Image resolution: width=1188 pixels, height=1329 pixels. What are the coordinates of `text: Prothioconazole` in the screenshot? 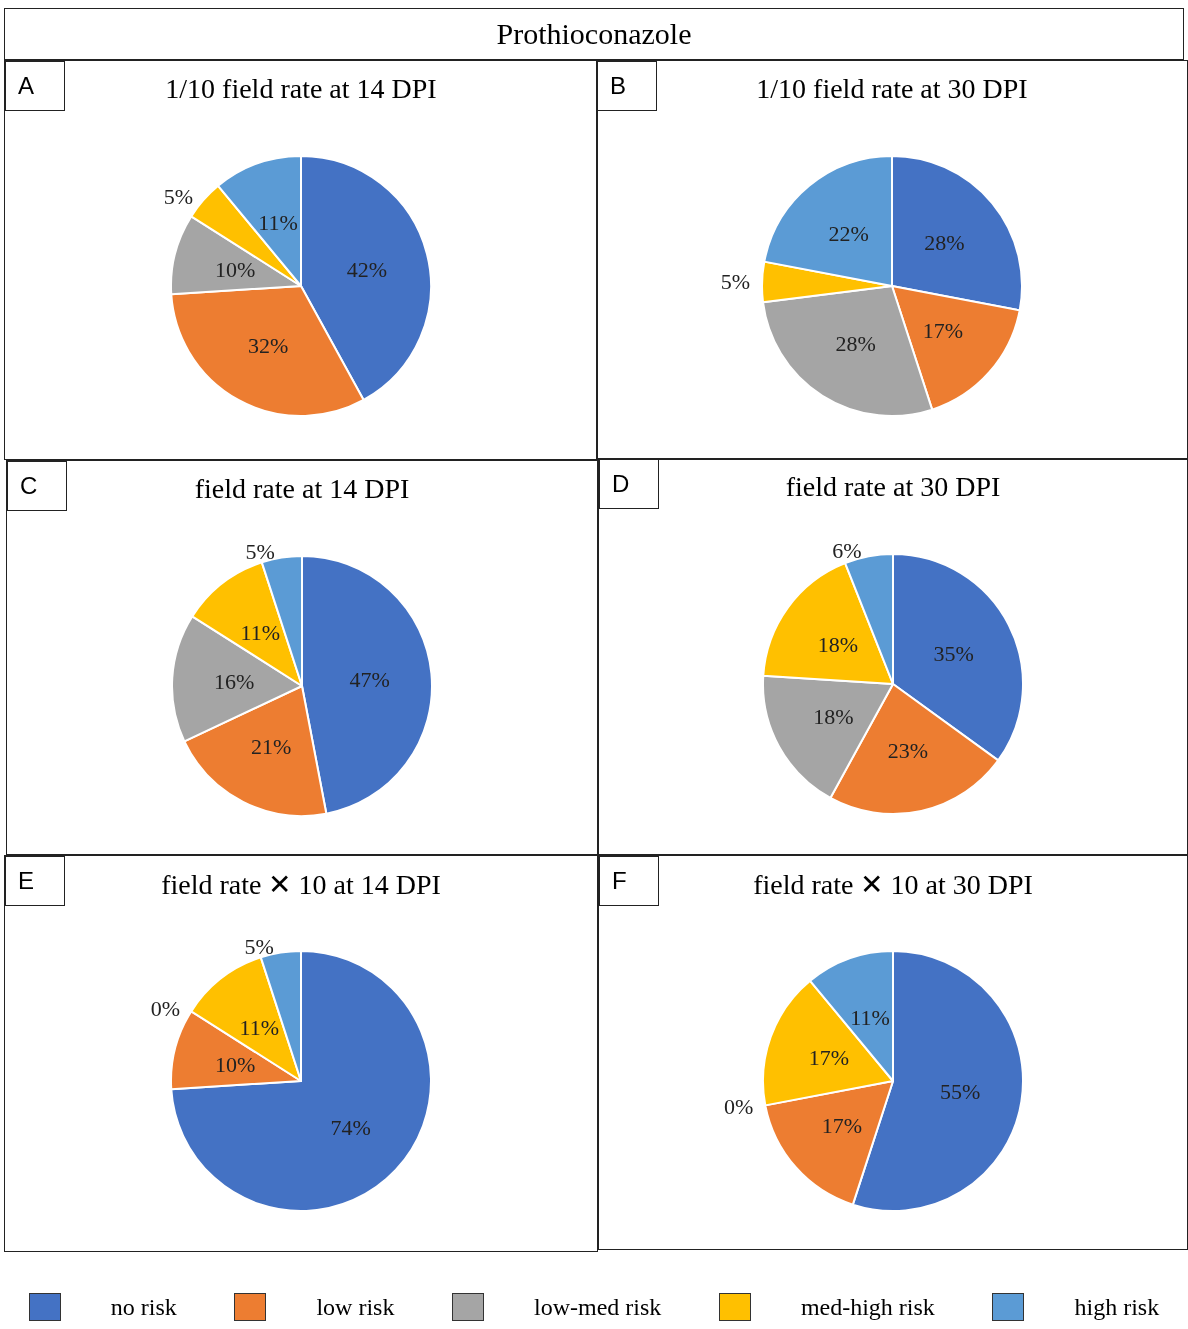 It's located at (594, 34).